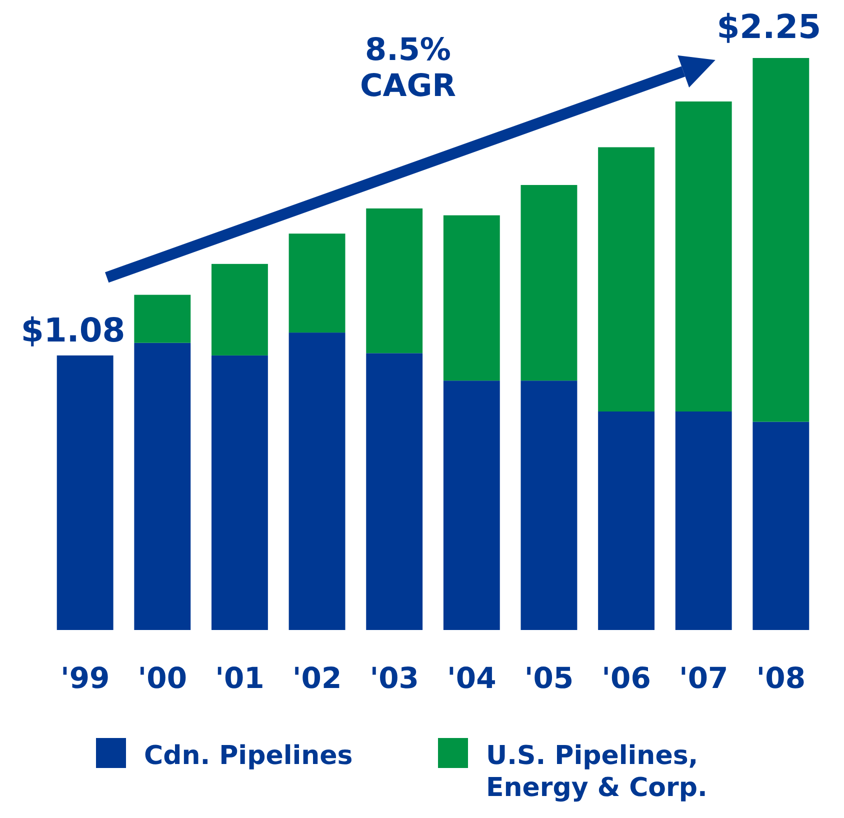  Describe the element at coordinates (626, 678) in the screenshot. I see `x-tick-label: '06` at that location.